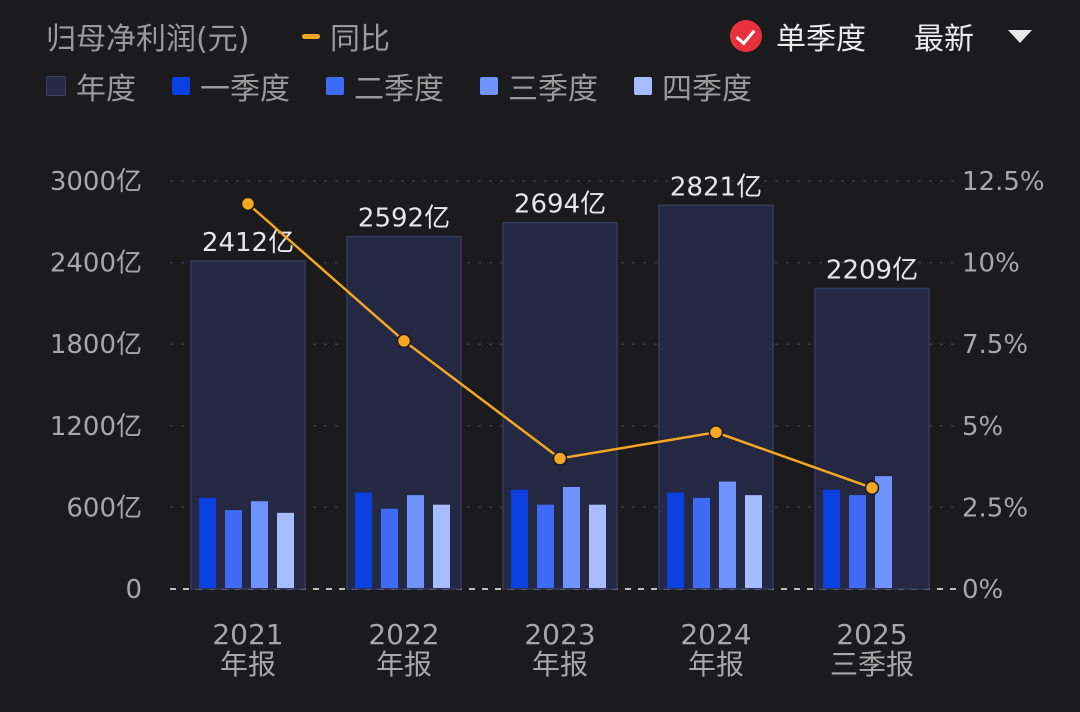  I want to click on legend-item-q2: 二季度, so click(385, 86).